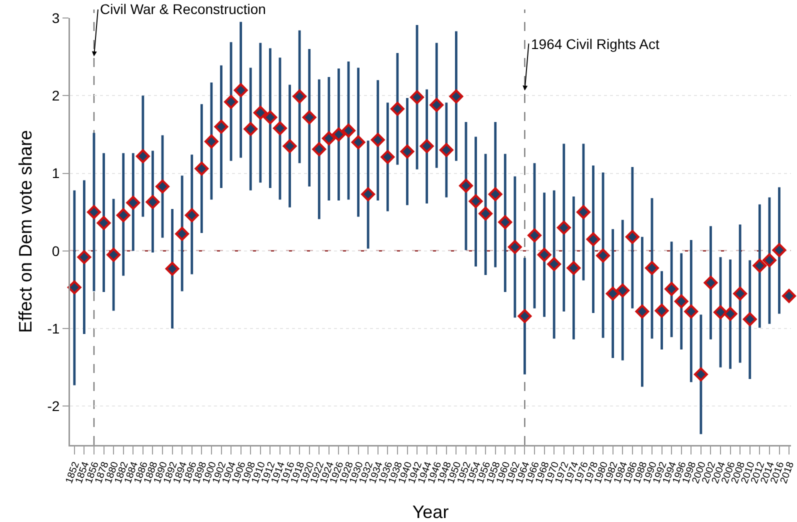  Describe the element at coordinates (56, 250) in the screenshot. I see `y-tick-label: 0` at that location.